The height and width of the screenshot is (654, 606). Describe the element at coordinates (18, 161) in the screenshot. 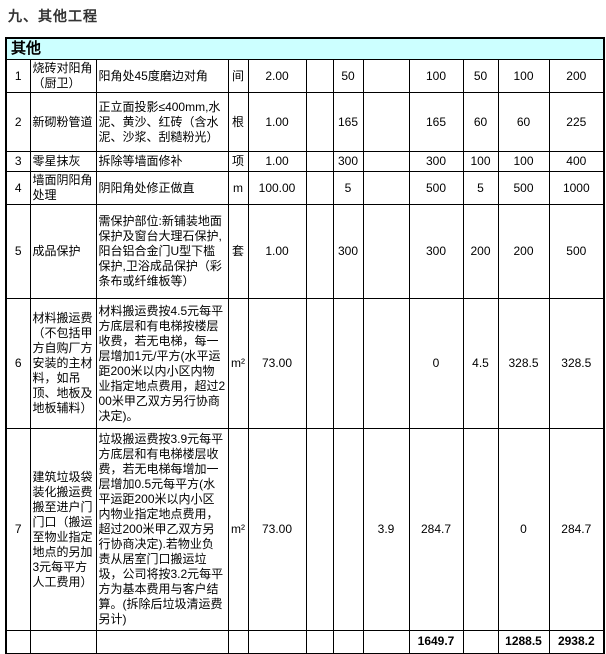

I see `table-row-3-cell-no: 3` at that location.